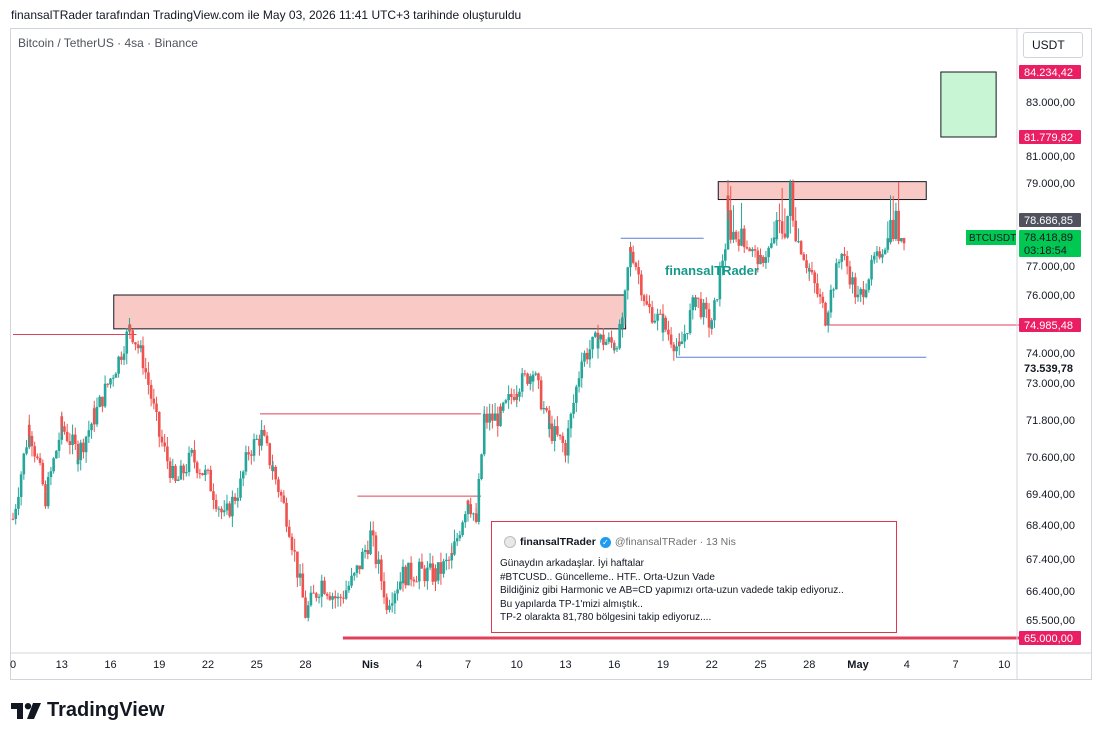 Image resolution: width=1102 pixels, height=740 pixels. Describe the element at coordinates (106, 710) in the screenshot. I see `tradingview-wordmark: TradingView` at that location.